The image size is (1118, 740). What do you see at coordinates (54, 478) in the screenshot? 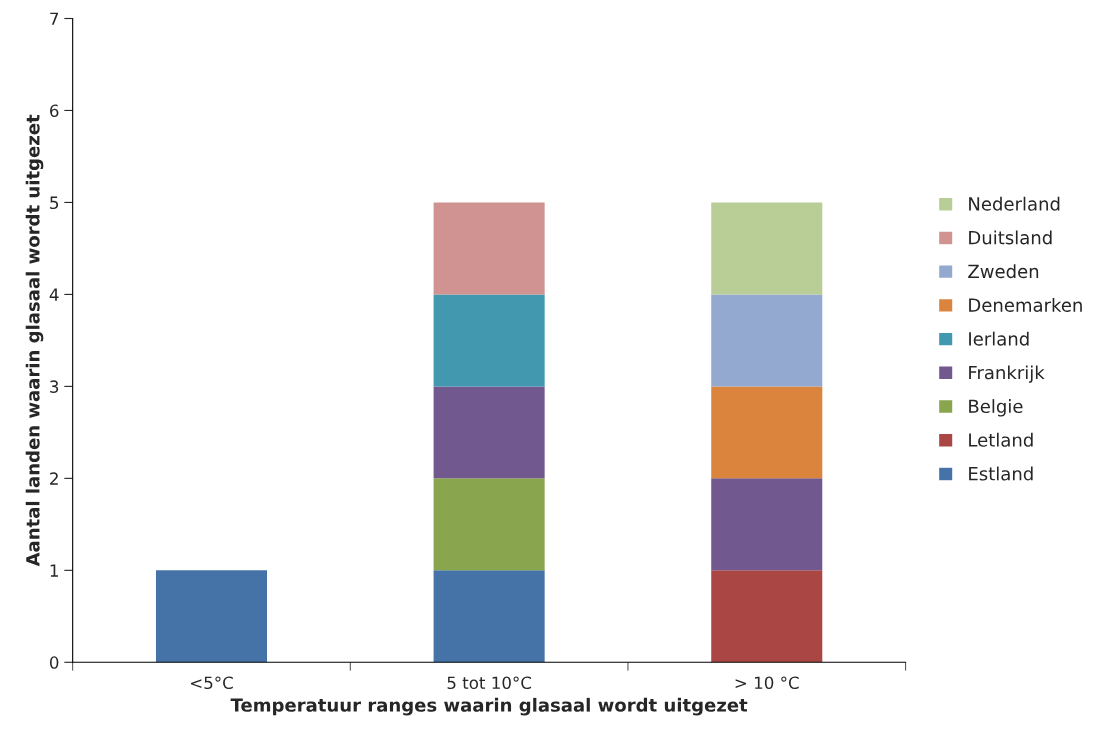
I see `y-tick-label: 2` at bounding box center [54, 478].